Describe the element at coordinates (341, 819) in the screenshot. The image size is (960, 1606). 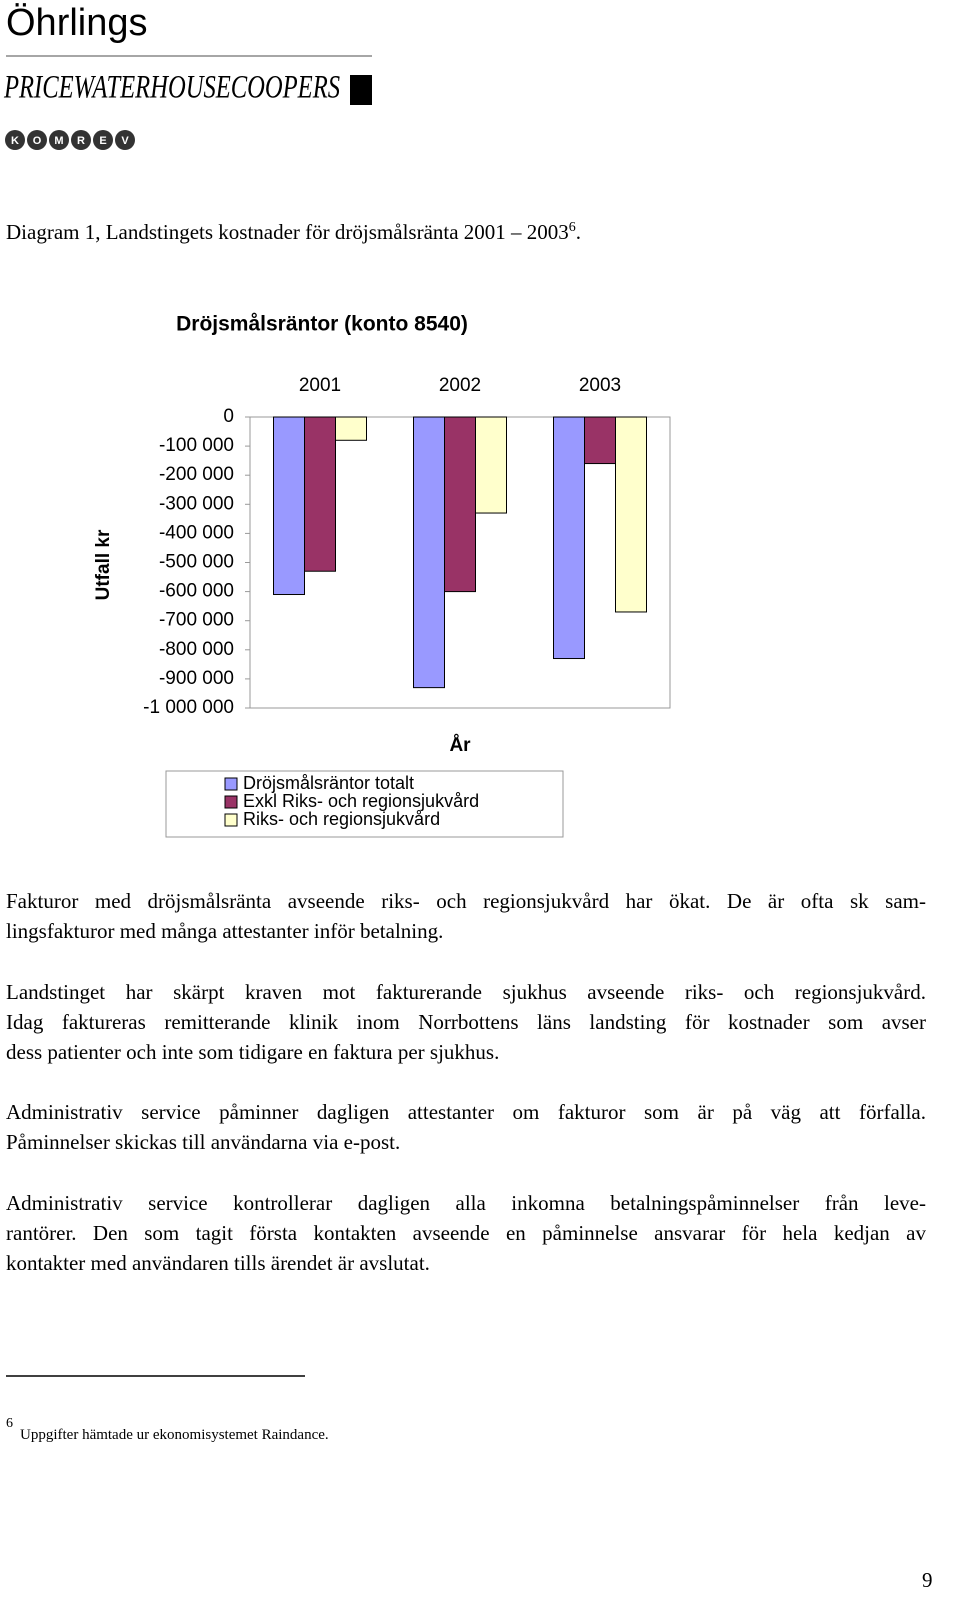
I see `legend-label: Riks- och regionsjukvård` at that location.